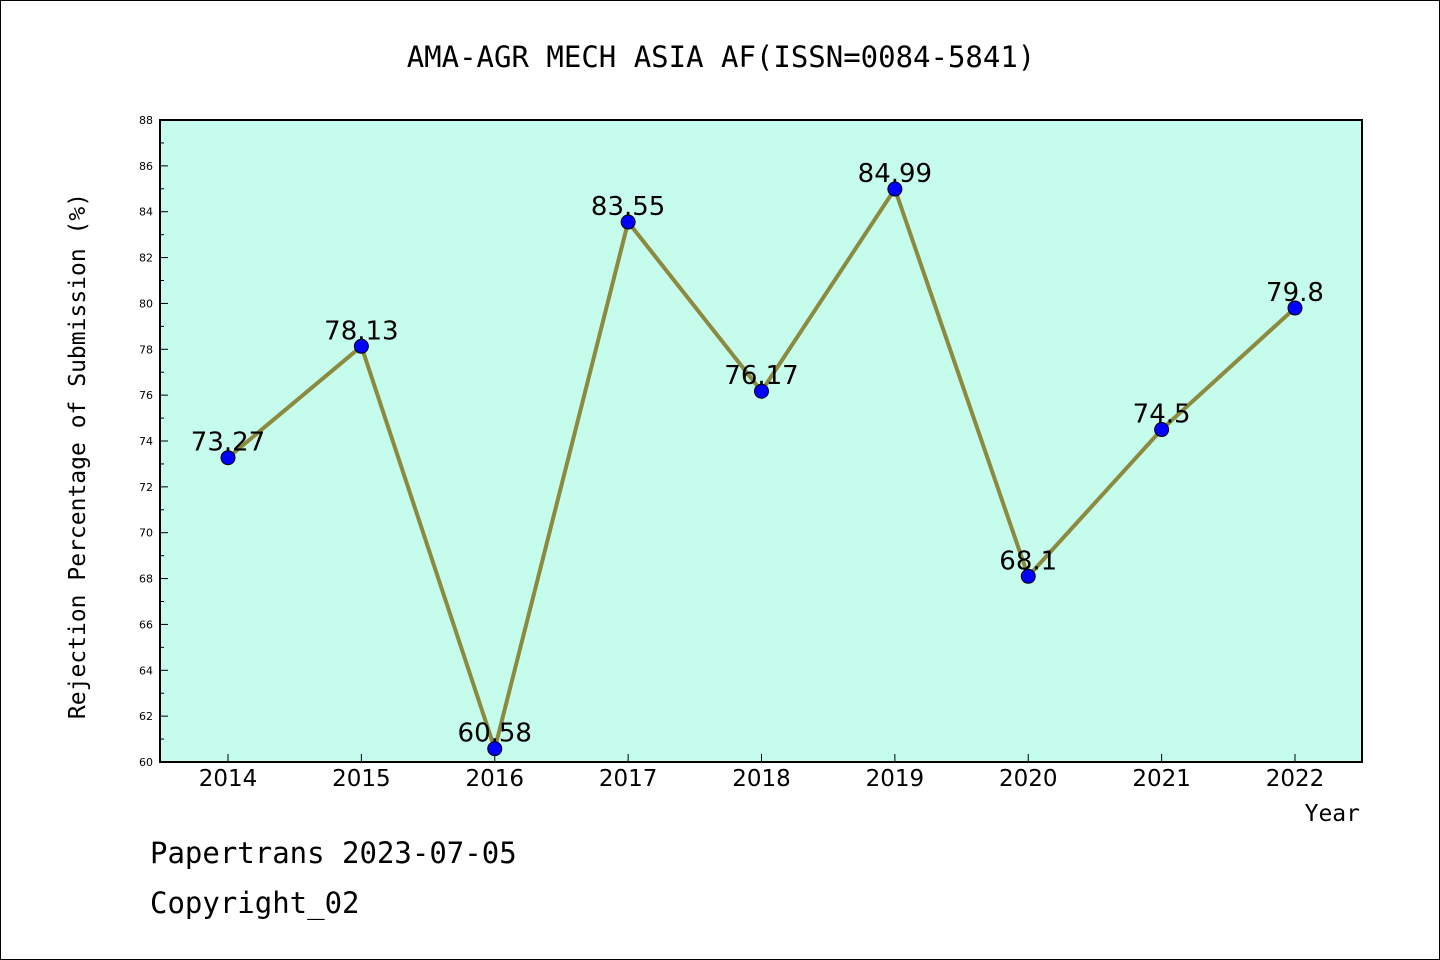 The image size is (1440, 960). I want to click on x-tick-label: 2015, so click(361, 779).